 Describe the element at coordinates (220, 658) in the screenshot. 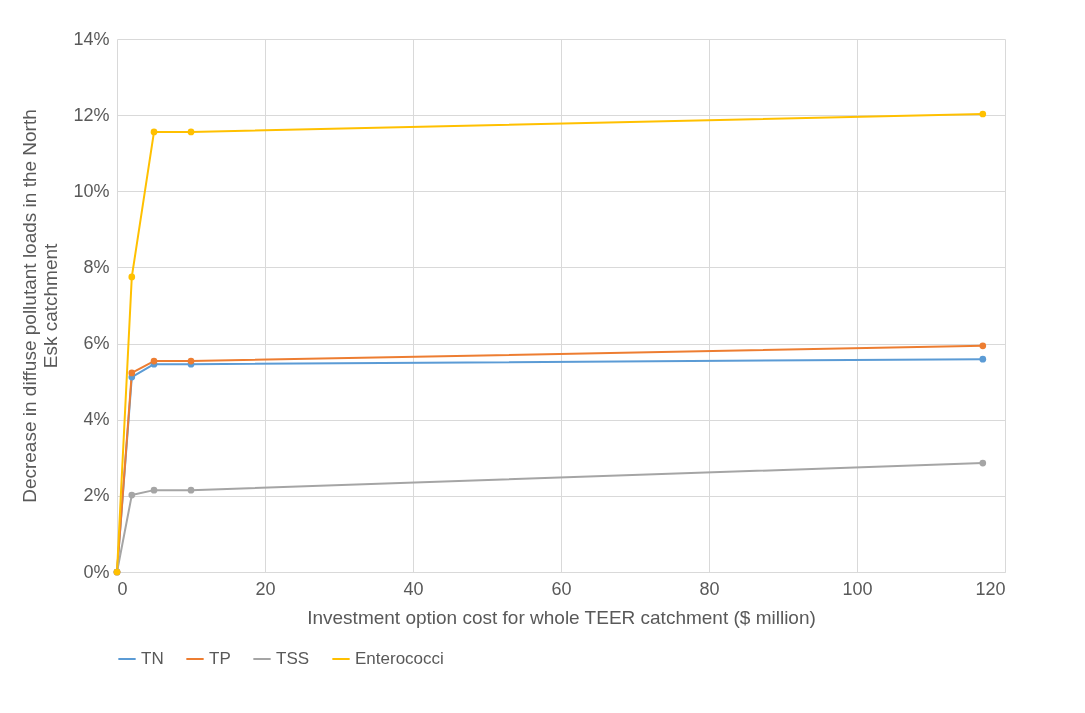

I see `legend-label: TP` at that location.